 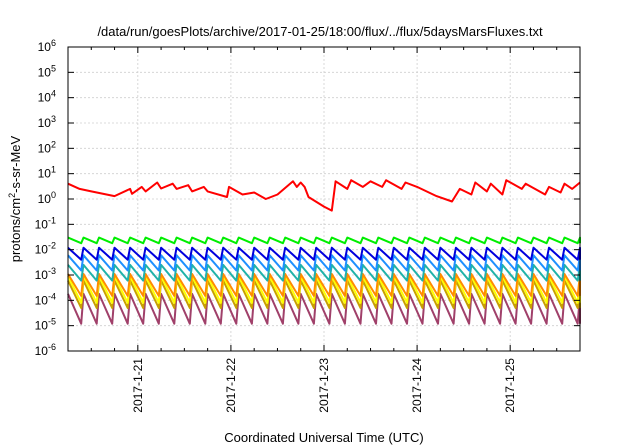 What do you see at coordinates (15, 198) in the screenshot?
I see `y-axis-label: protons/cm2-s-sr-MeV` at bounding box center [15, 198].